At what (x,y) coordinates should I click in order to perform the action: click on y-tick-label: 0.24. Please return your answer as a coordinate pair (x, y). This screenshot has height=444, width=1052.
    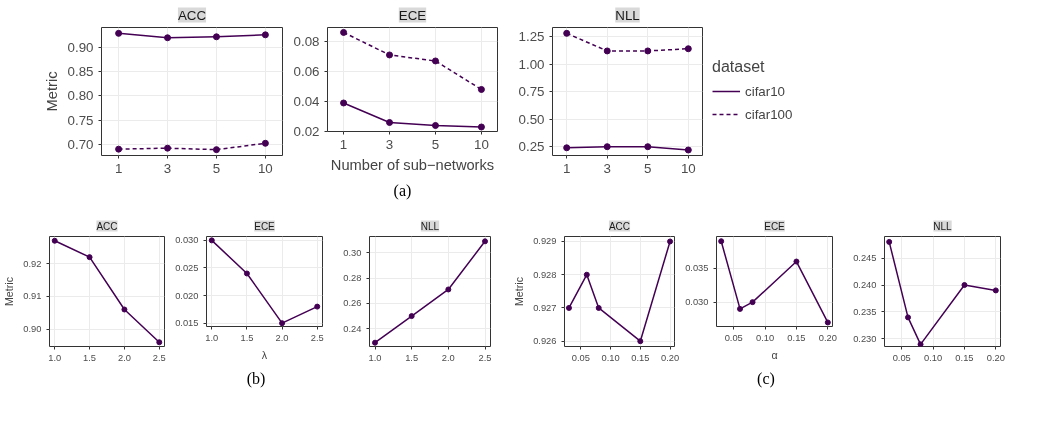
    Looking at the image, I should click on (352, 328).